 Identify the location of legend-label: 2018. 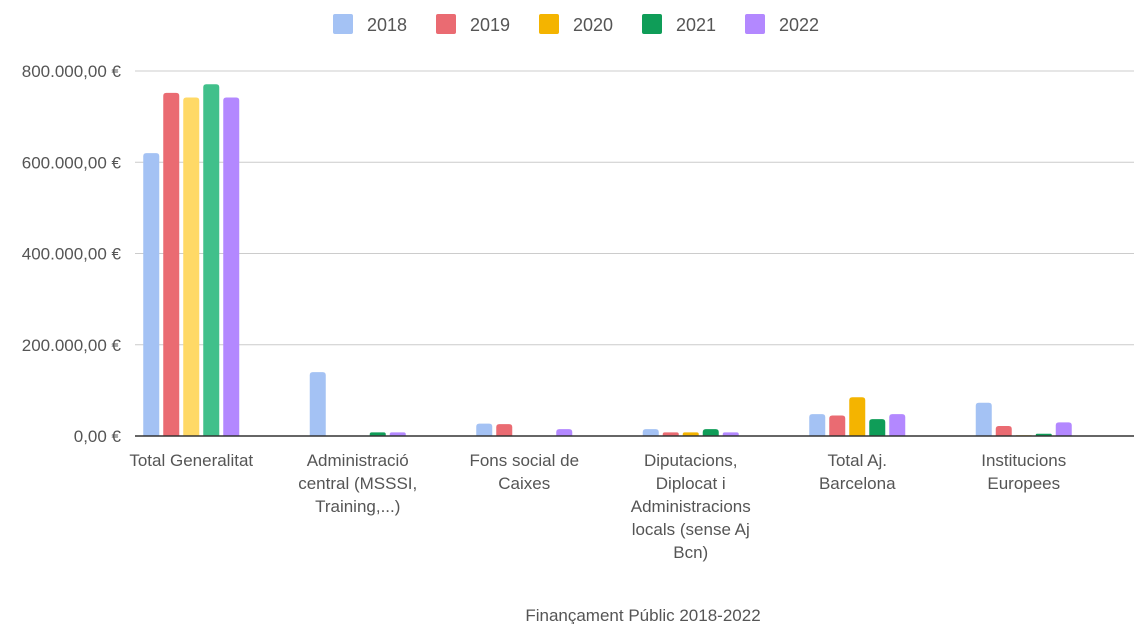
(387, 25).